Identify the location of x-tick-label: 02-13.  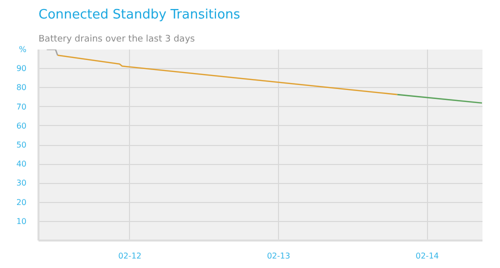
(278, 256).